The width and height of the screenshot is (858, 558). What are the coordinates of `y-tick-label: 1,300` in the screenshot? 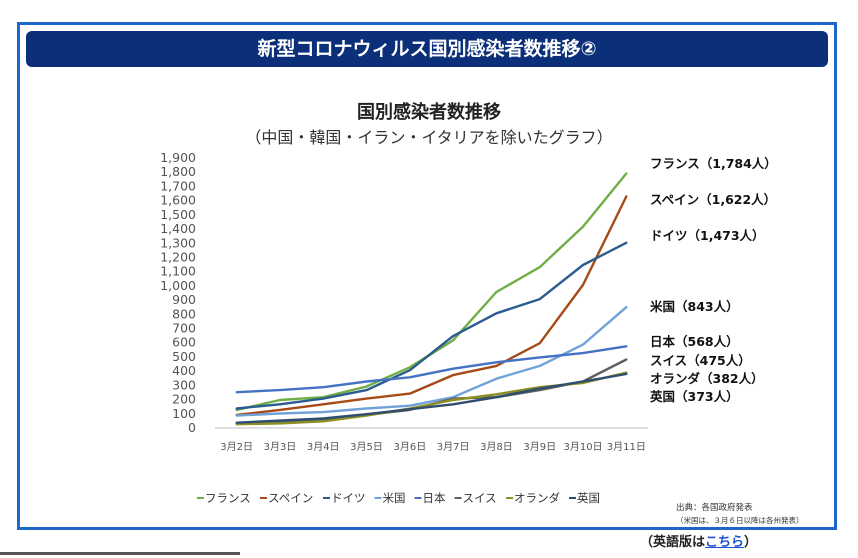 It's located at (178, 242).